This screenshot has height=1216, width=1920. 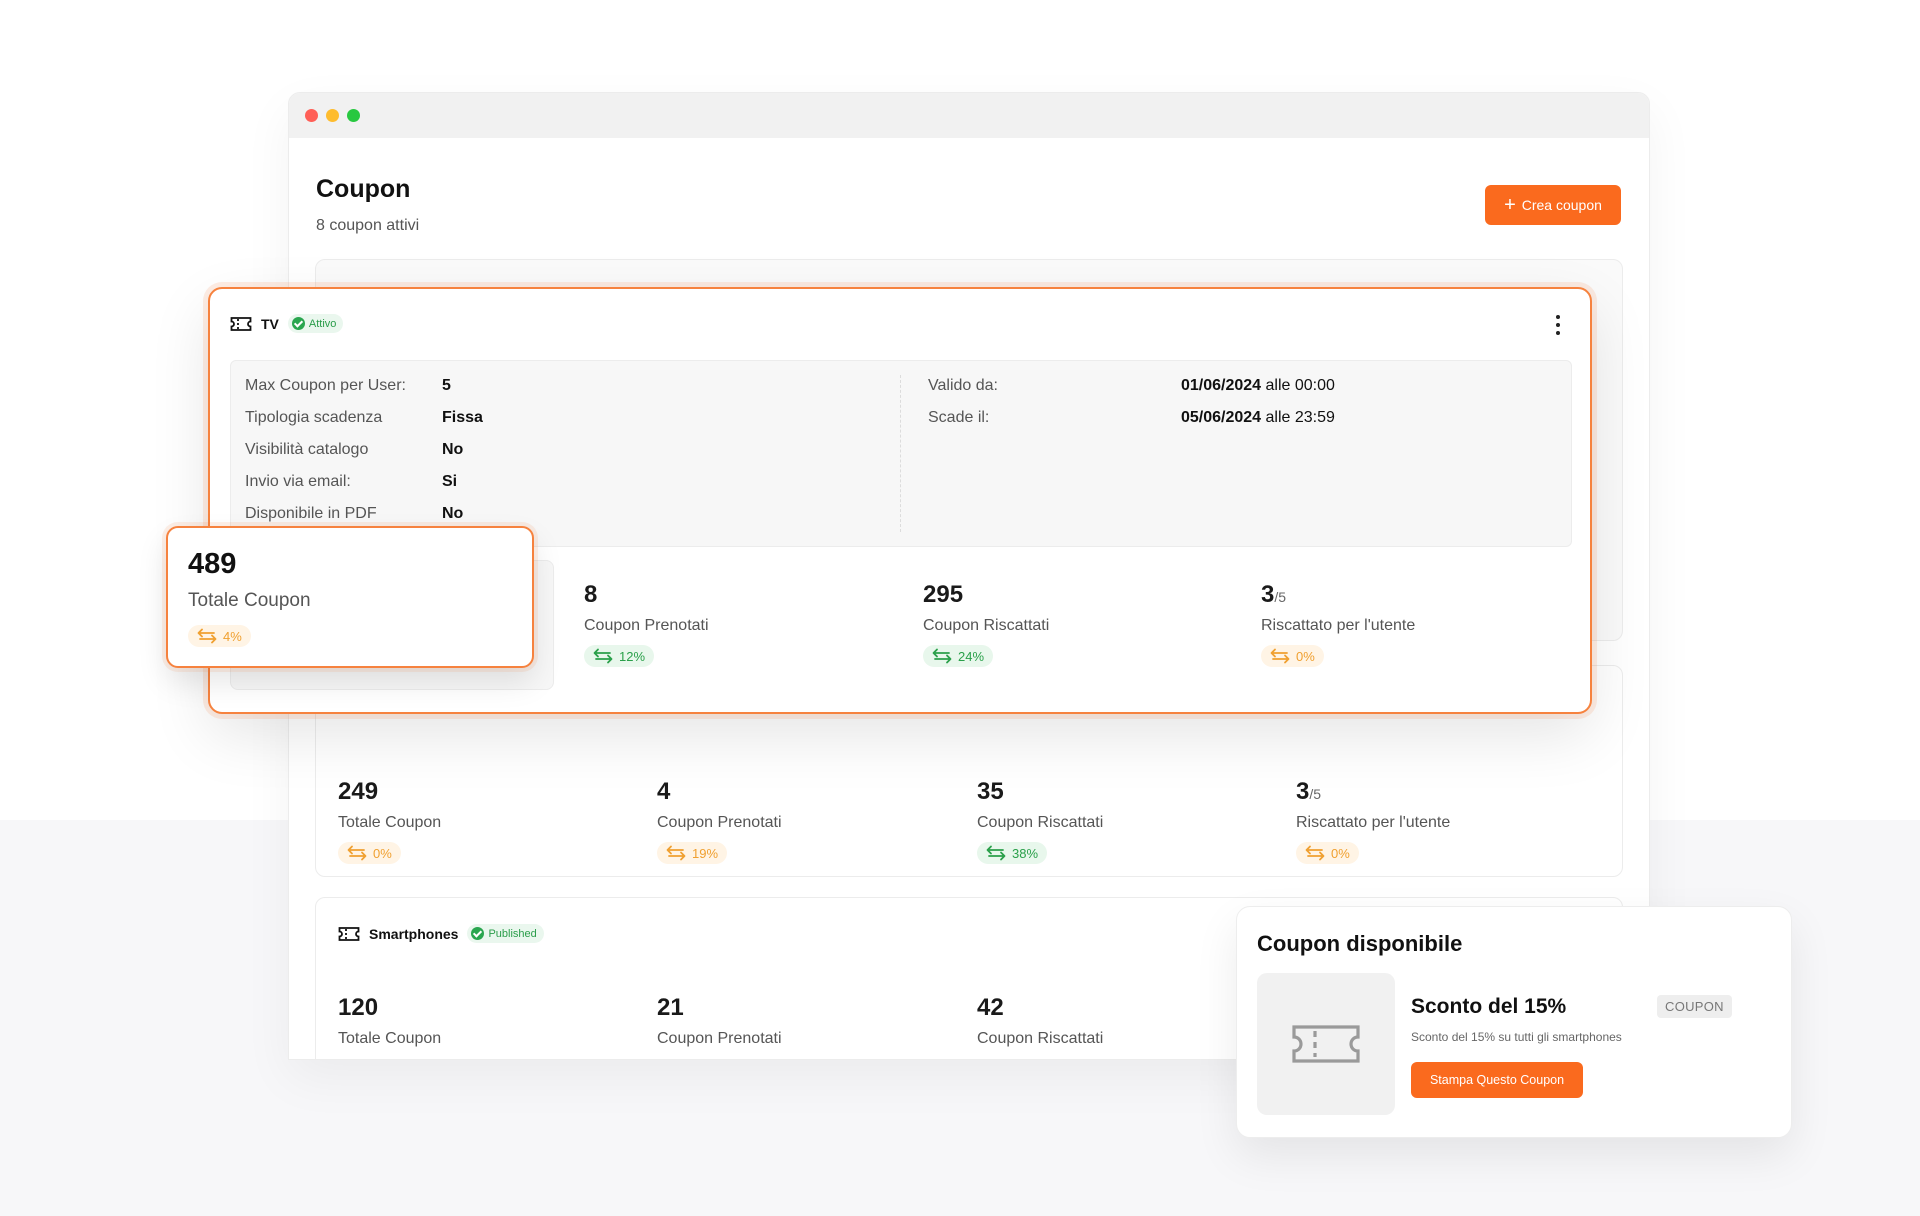 What do you see at coordinates (350, 597) in the screenshot?
I see `stat-card-total-highlight: 489 Totale Coupon 4%` at bounding box center [350, 597].